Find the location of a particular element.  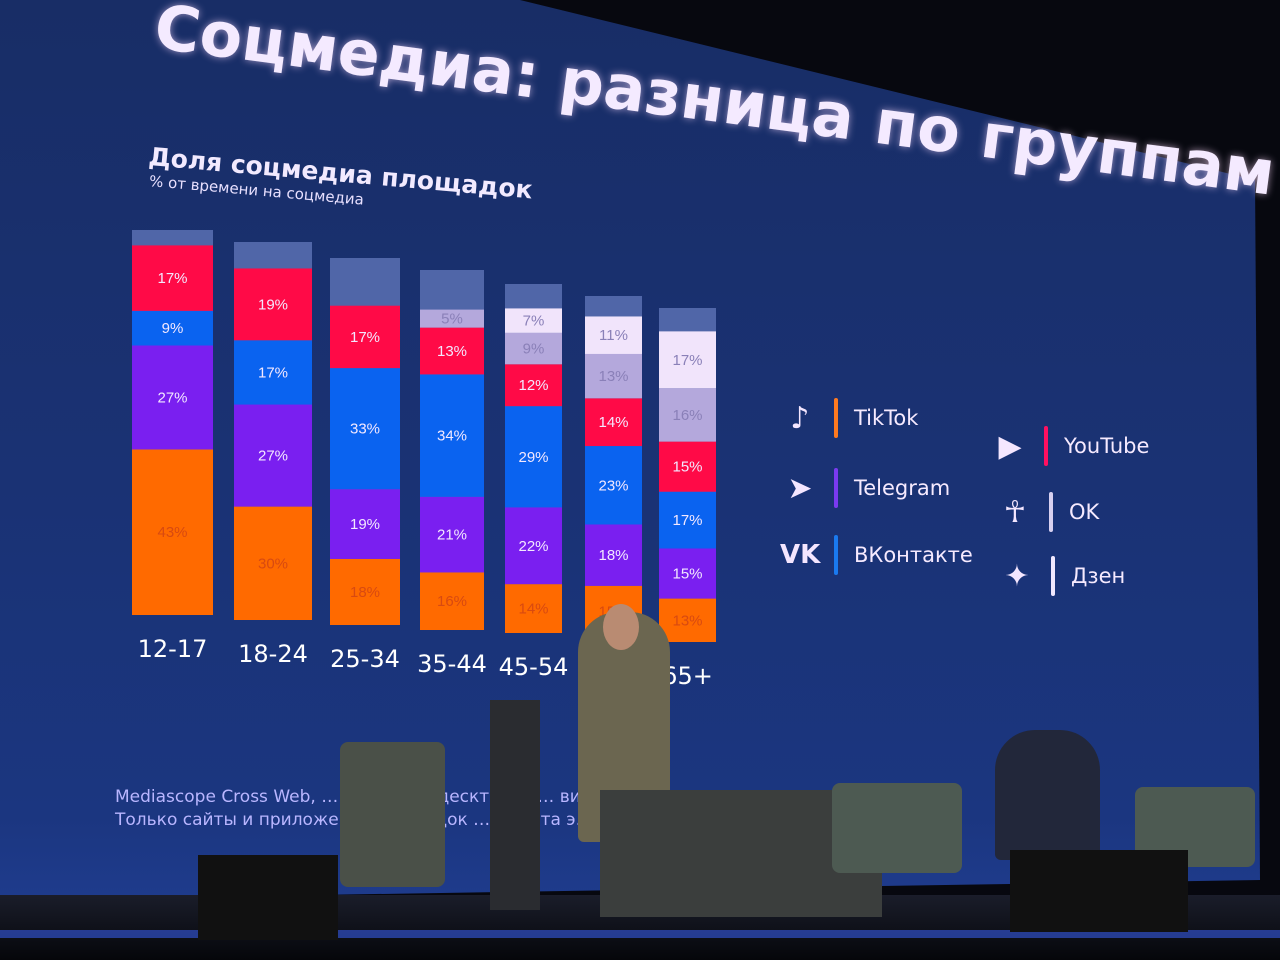

data-label: 5% is located at coordinates (452, 319).